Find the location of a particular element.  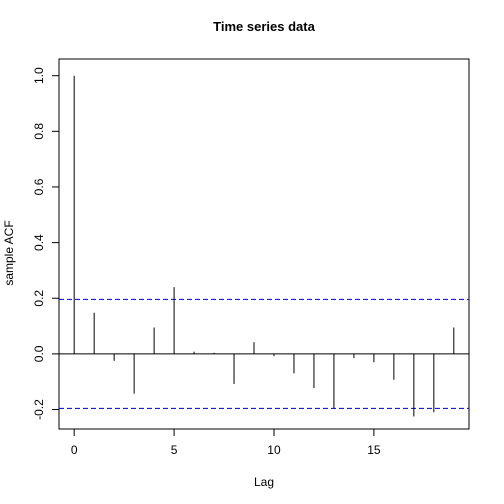

x-axis-label: Lag is located at coordinates (264, 482).